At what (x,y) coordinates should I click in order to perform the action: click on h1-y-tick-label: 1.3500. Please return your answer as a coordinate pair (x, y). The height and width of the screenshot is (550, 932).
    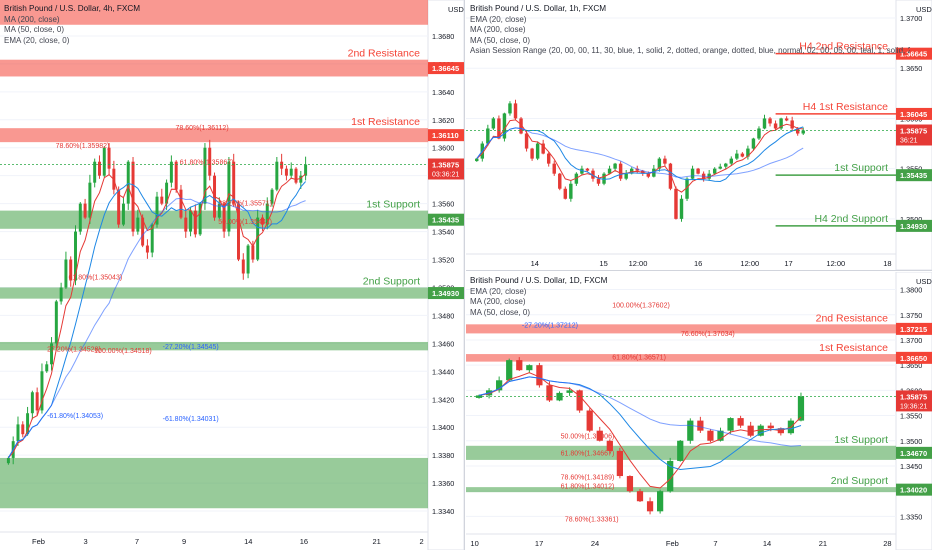
    Looking at the image, I should click on (911, 219).